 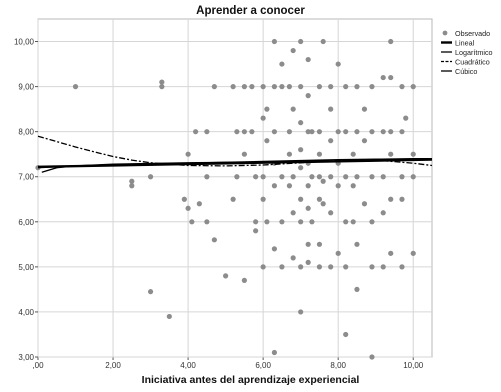 I want to click on x-tick-label: 10,00, so click(x=413, y=365).